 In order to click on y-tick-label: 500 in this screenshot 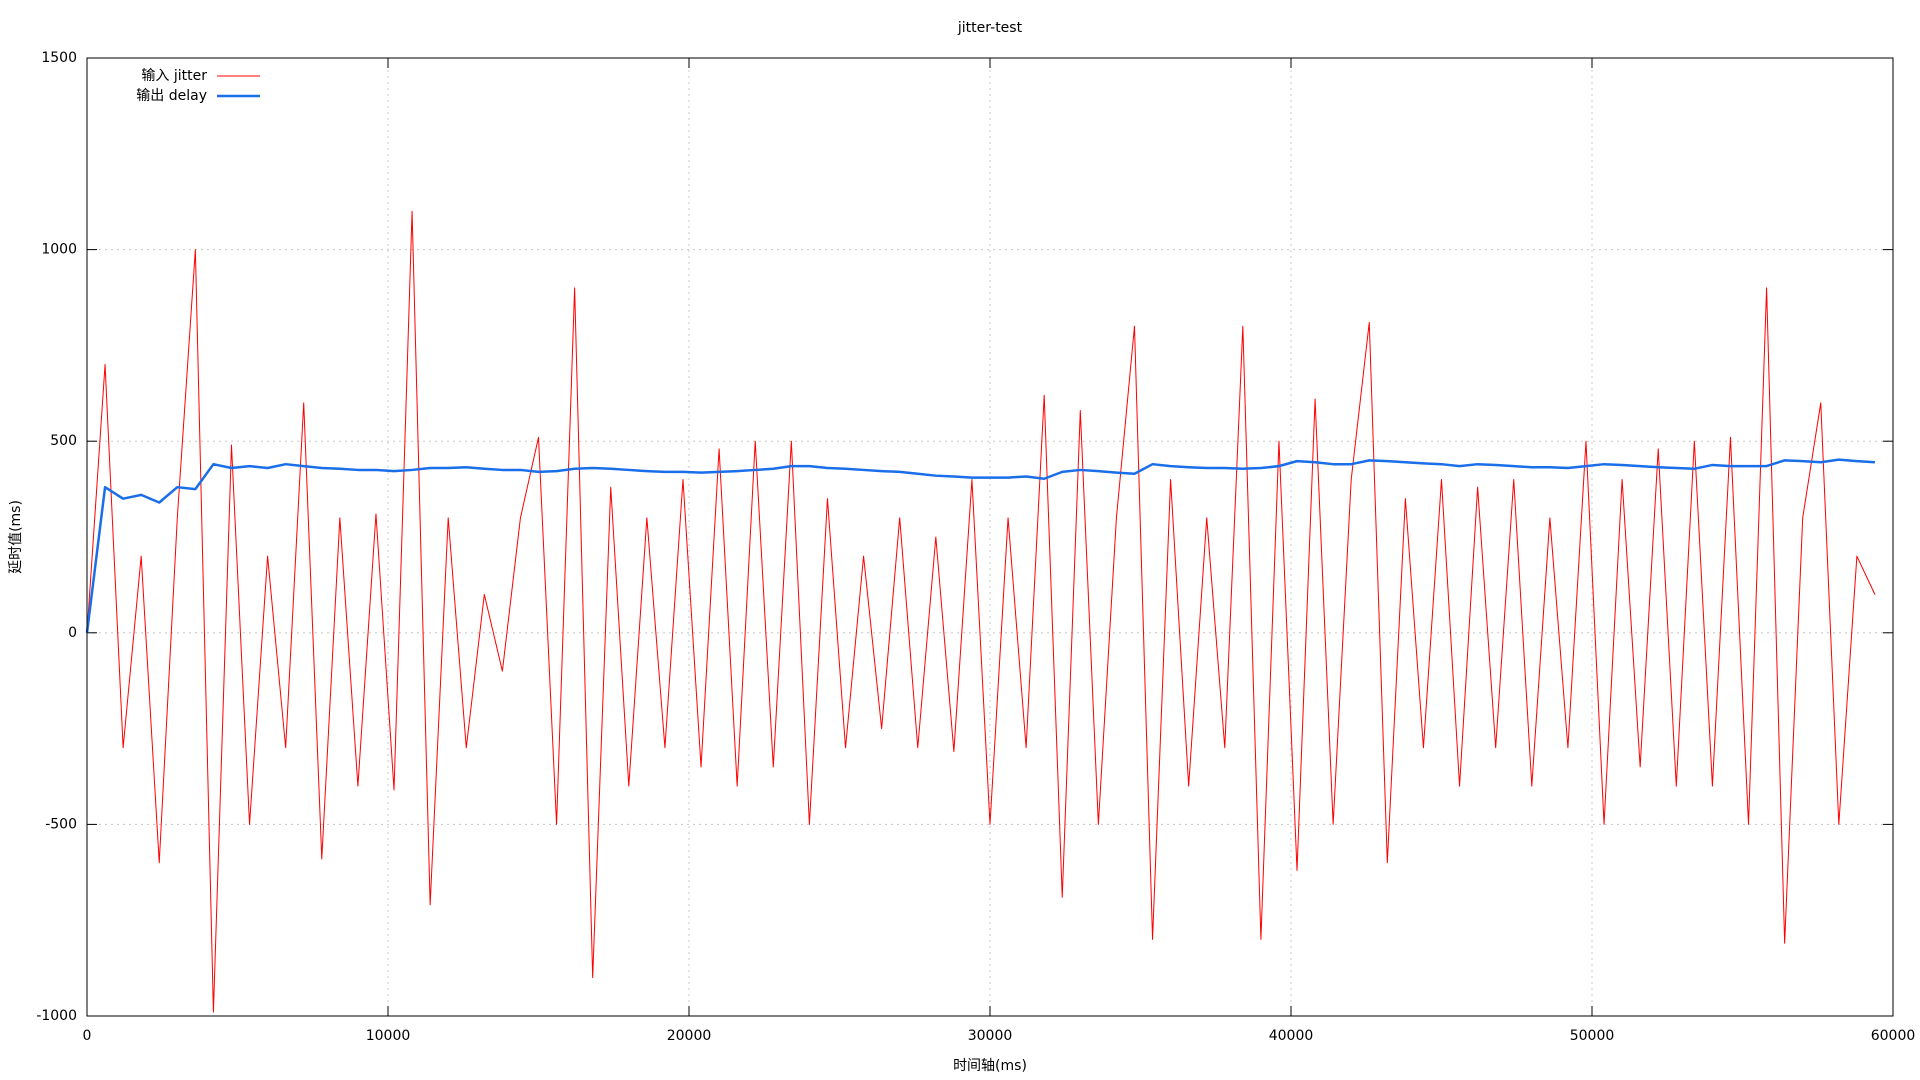, I will do `click(63, 441)`.